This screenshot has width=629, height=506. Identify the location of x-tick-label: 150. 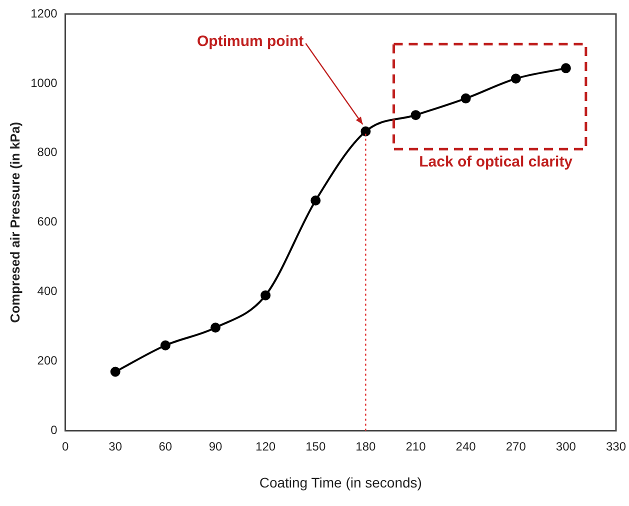
(316, 446).